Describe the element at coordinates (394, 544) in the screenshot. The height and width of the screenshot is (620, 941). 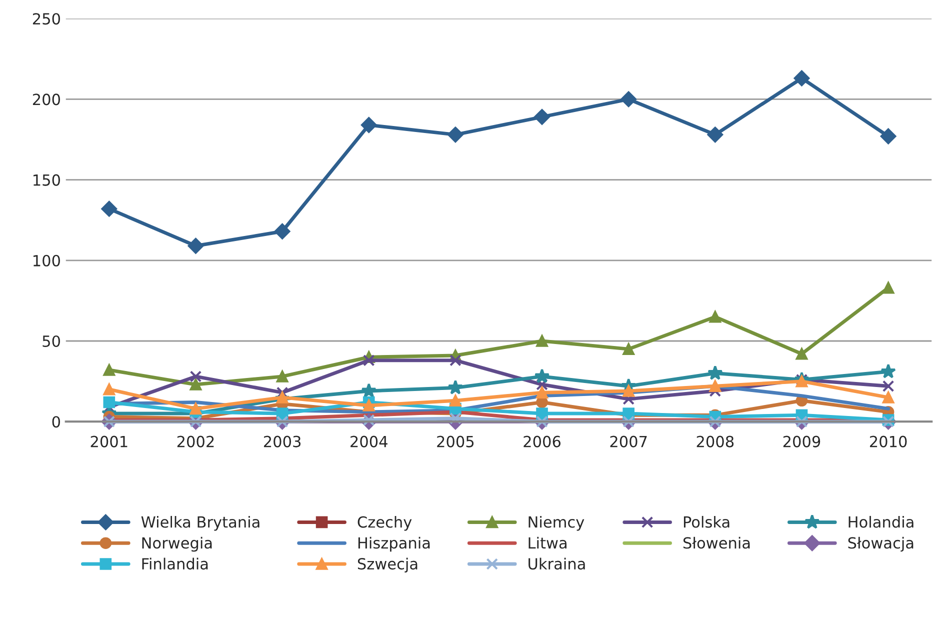
I see `legend-label: Hiszpania` at that location.